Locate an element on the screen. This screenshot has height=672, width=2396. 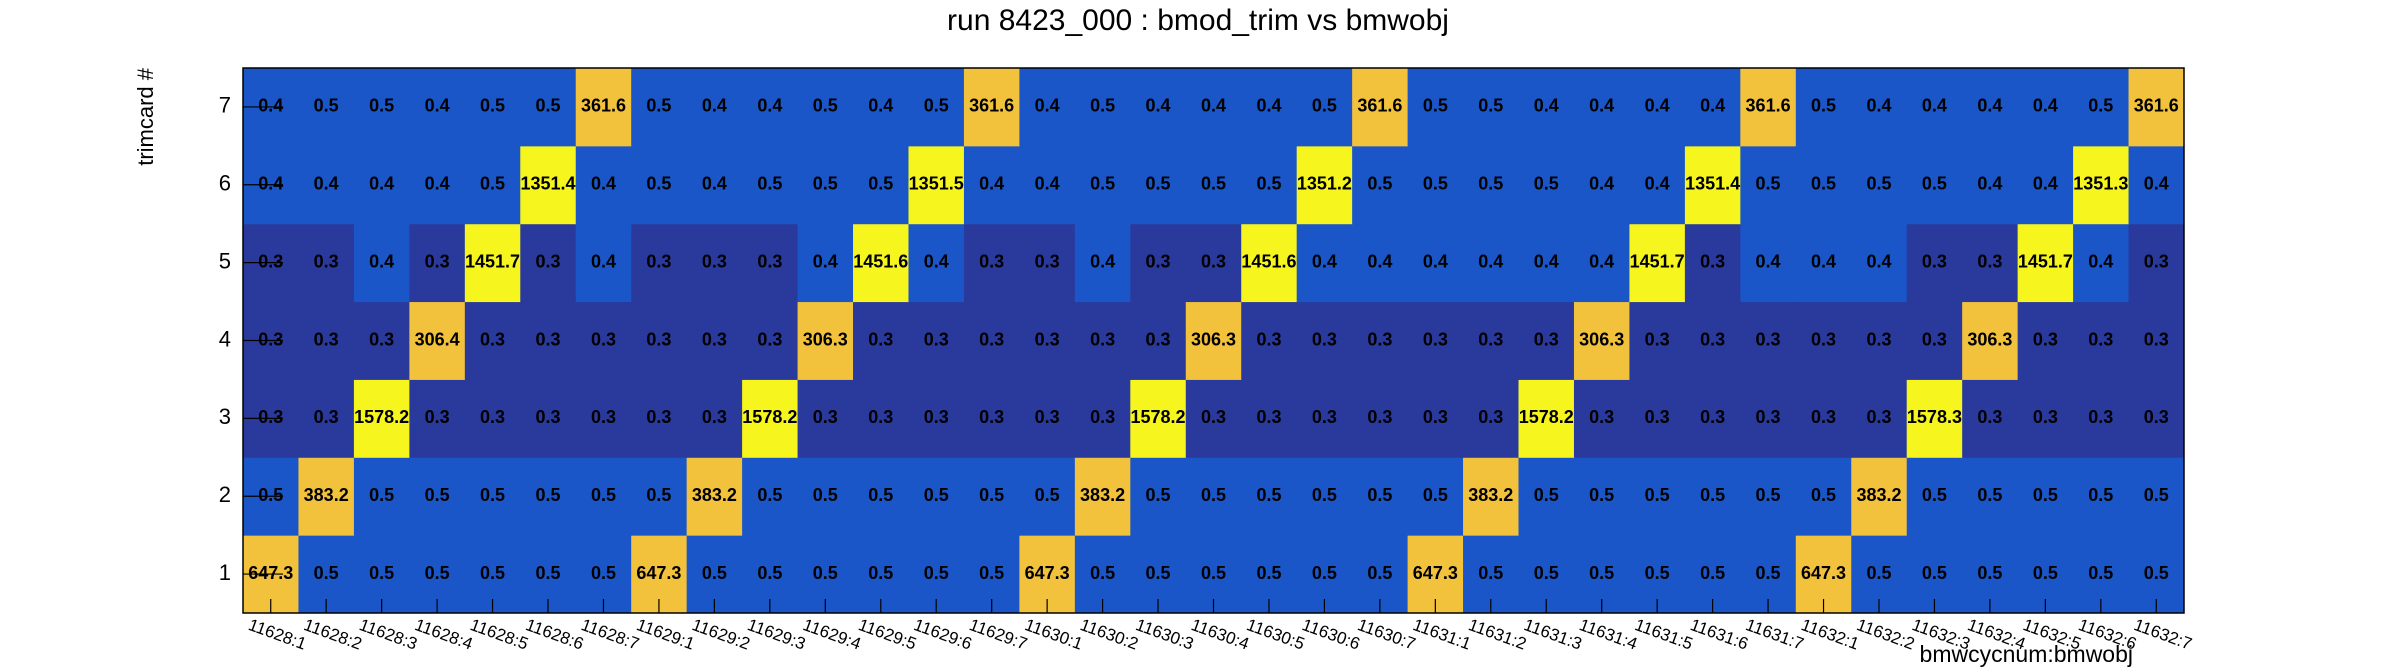
y-tick-label: 7 is located at coordinates (225, 105).